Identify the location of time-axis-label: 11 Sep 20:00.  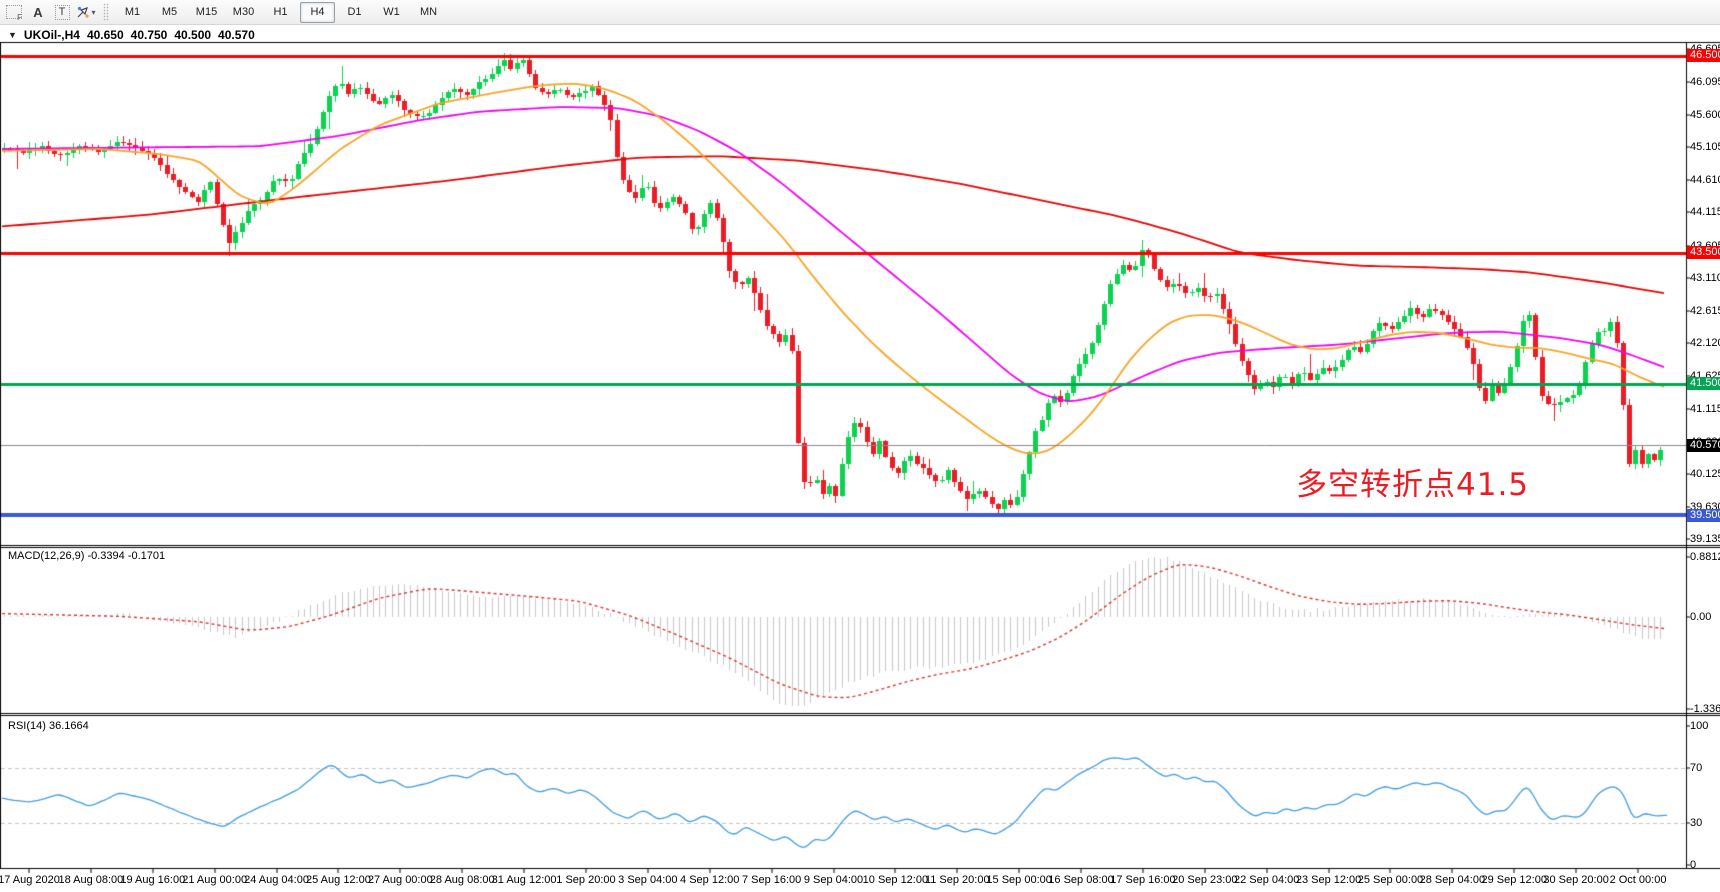
(957, 880).